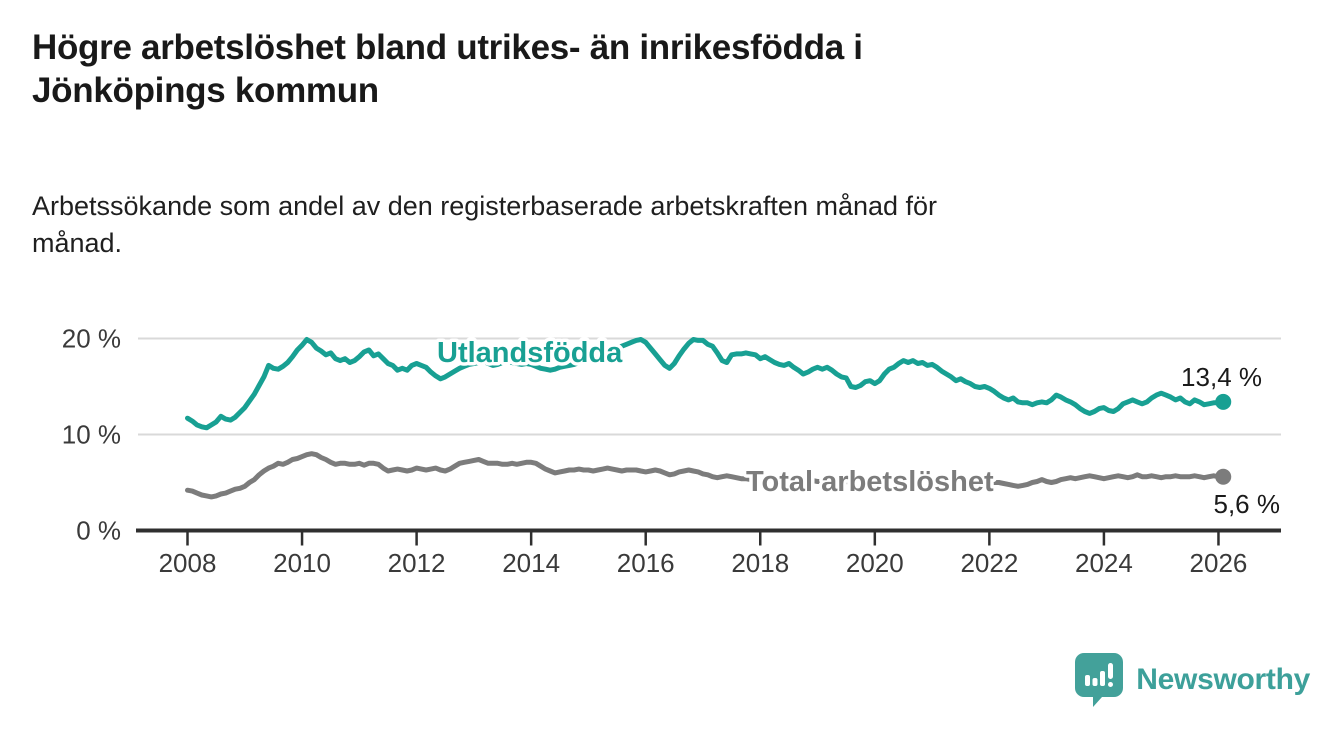 Image resolution: width=1340 pixels, height=734 pixels. What do you see at coordinates (705, 384) in the screenshot?
I see `utlandsf-dda-line` at bounding box center [705, 384].